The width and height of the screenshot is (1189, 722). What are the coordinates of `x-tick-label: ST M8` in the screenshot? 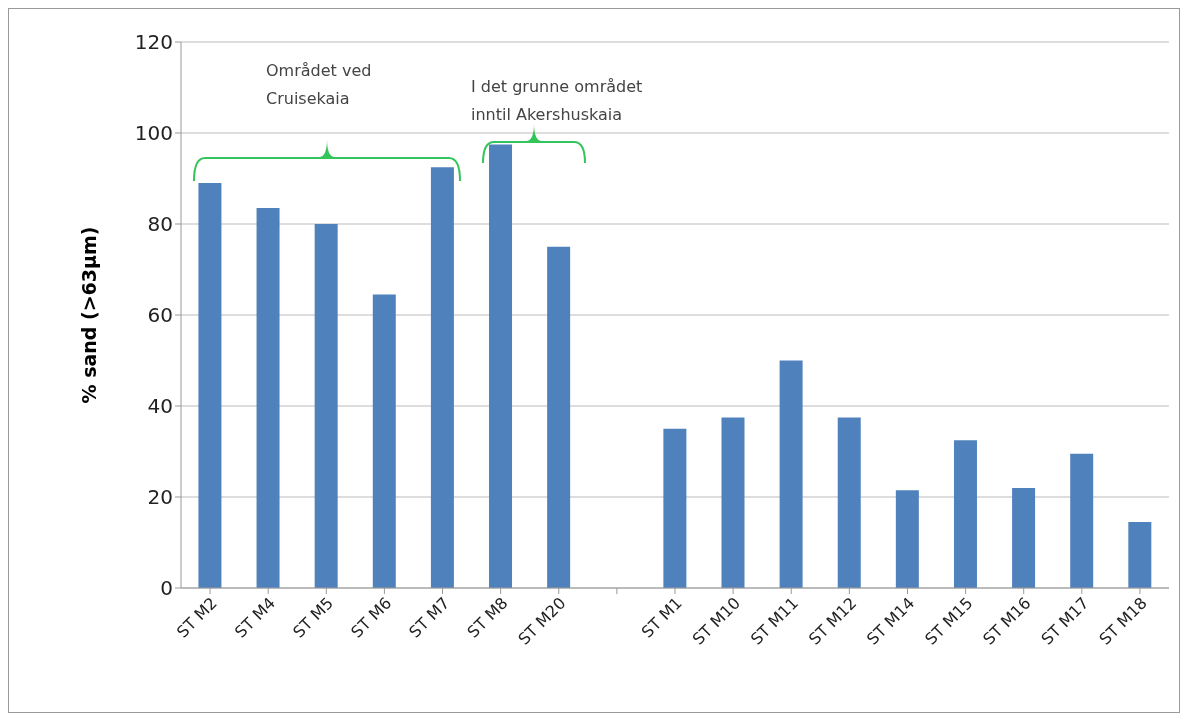 It's located at (487, 617).